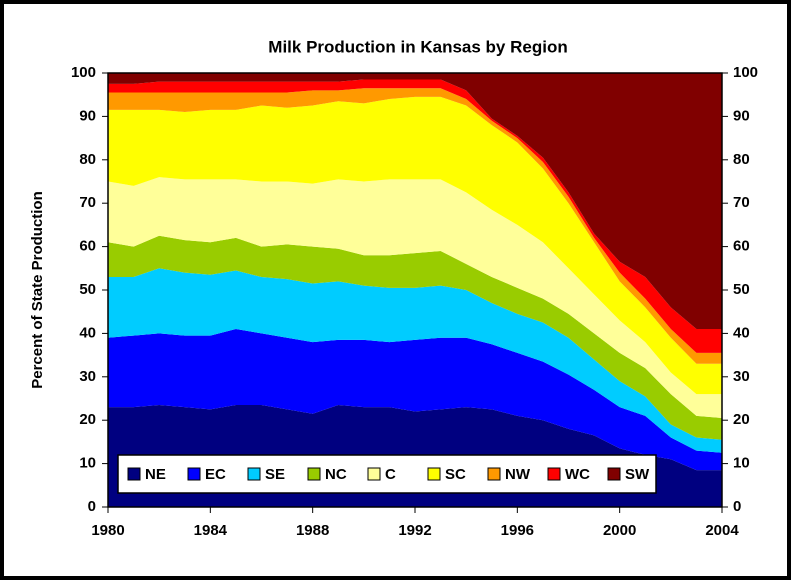  What do you see at coordinates (741, 419) in the screenshot?
I see `y2-tick-label: 20` at bounding box center [741, 419].